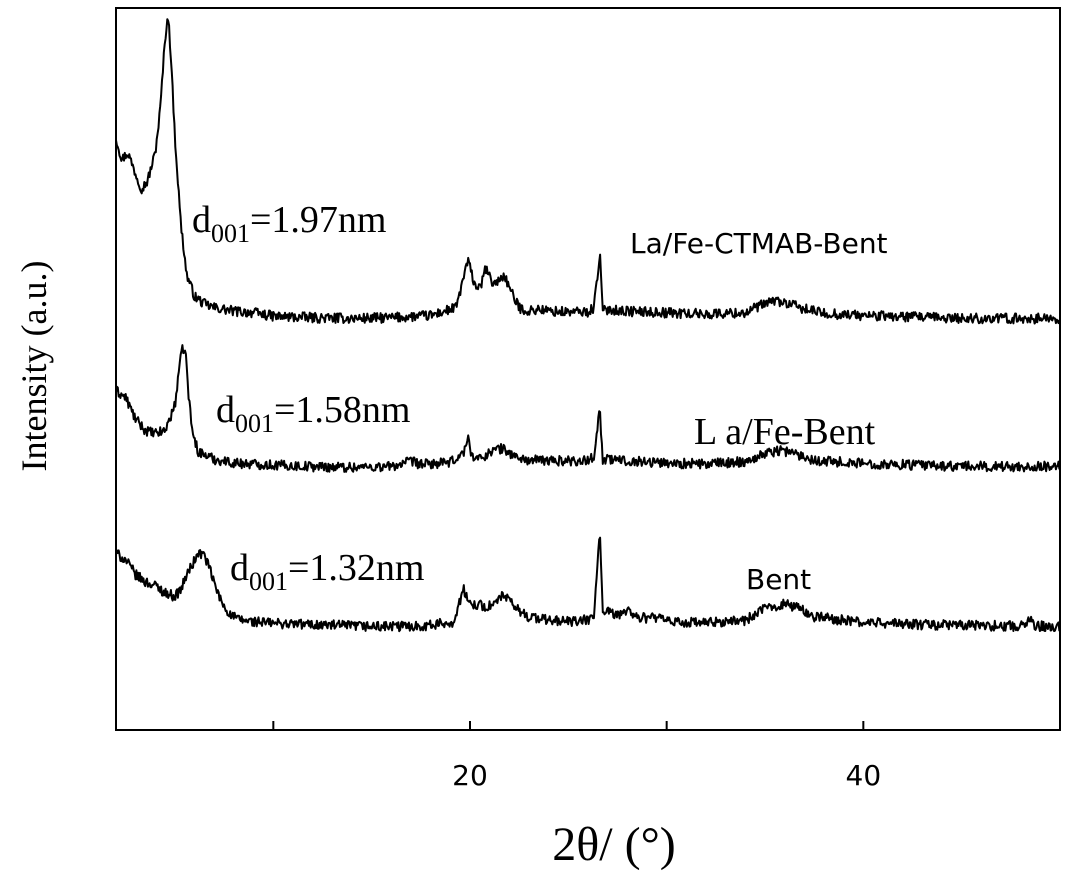 This screenshot has height=871, width=1066. Describe the element at coordinates (759, 243) in the screenshot. I see `curve-label-la-fe-ctmab-bent: La/Fe-CTMAB-Bent` at that location.